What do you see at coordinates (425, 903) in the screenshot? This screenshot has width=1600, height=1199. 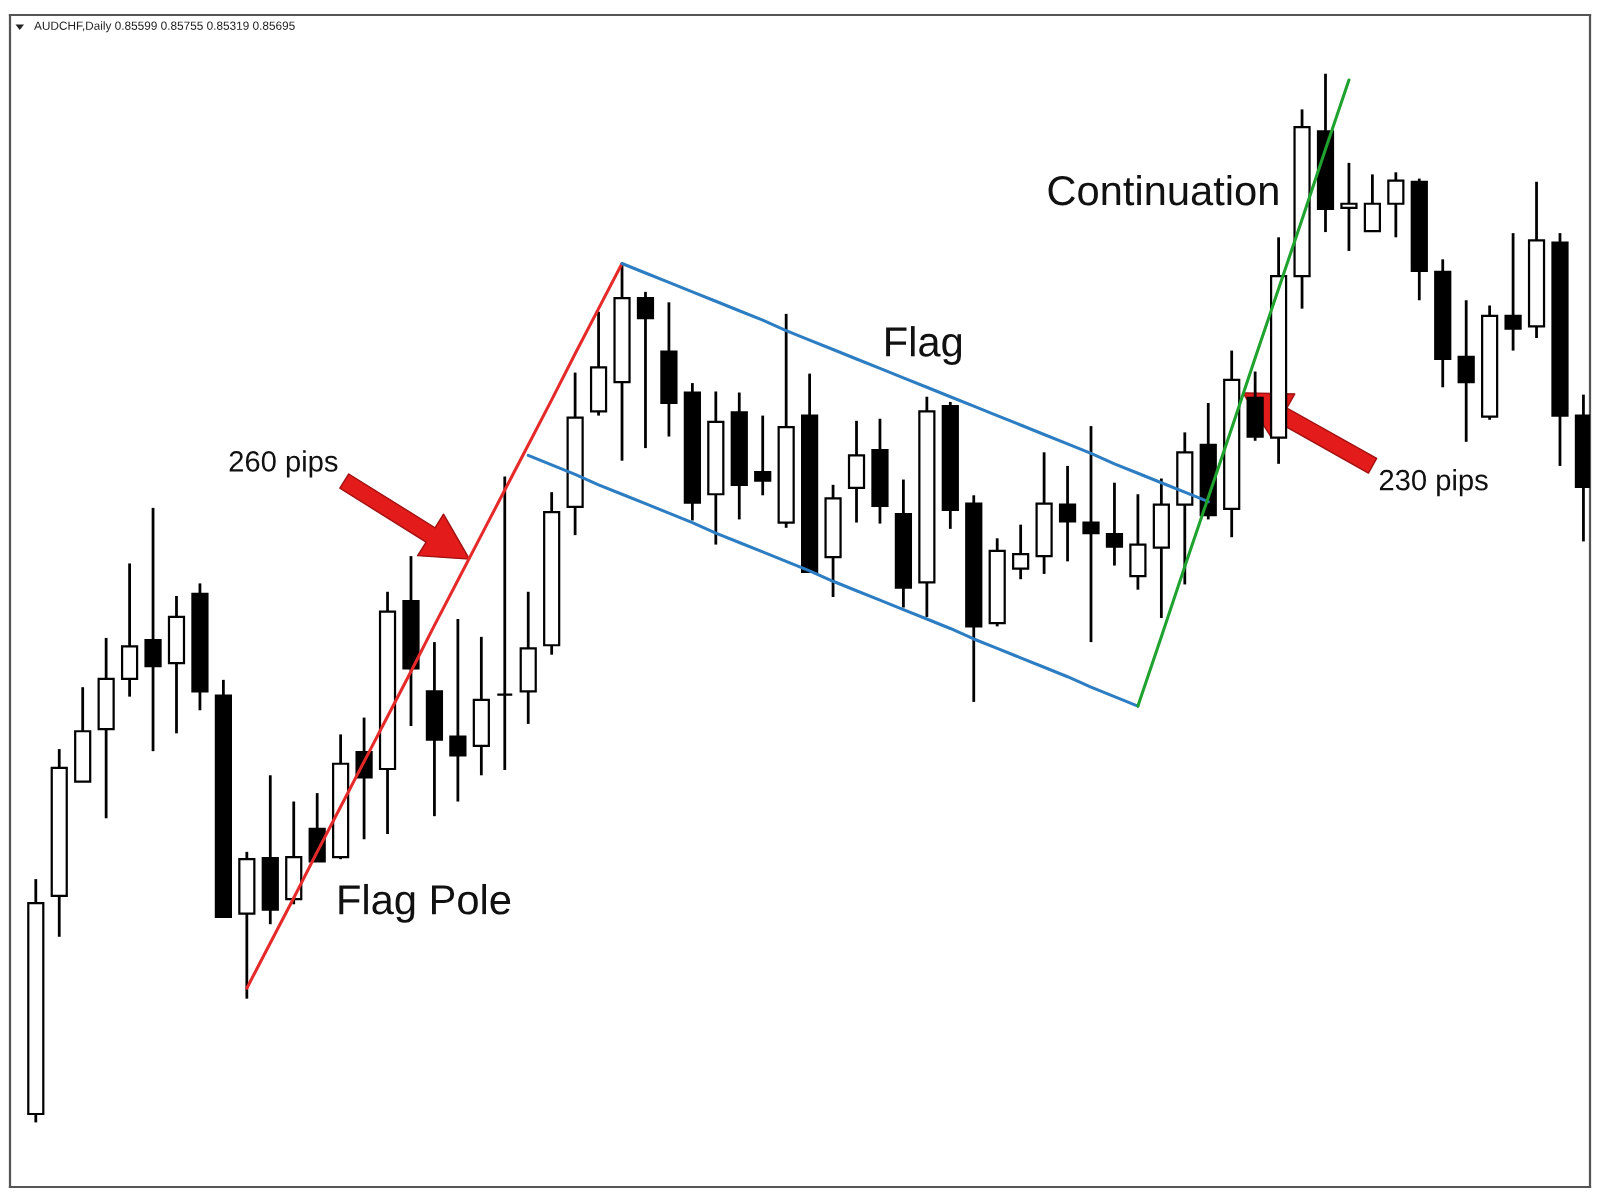 I see `annotation: Flag Pole` at bounding box center [425, 903].